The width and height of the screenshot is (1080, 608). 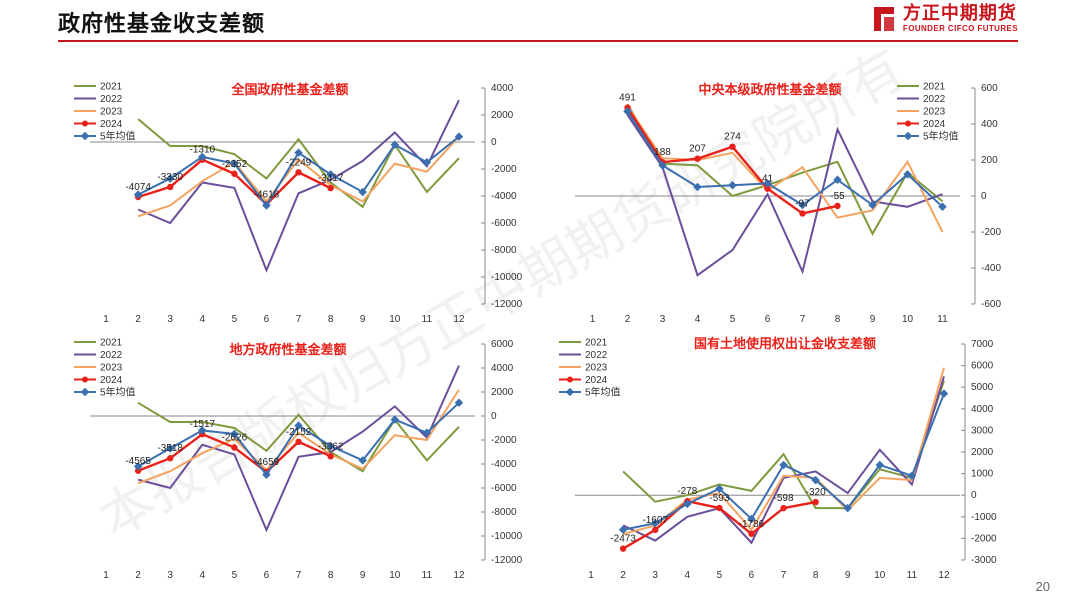 I want to click on y-tick-label: -8000, so click(x=504, y=250).